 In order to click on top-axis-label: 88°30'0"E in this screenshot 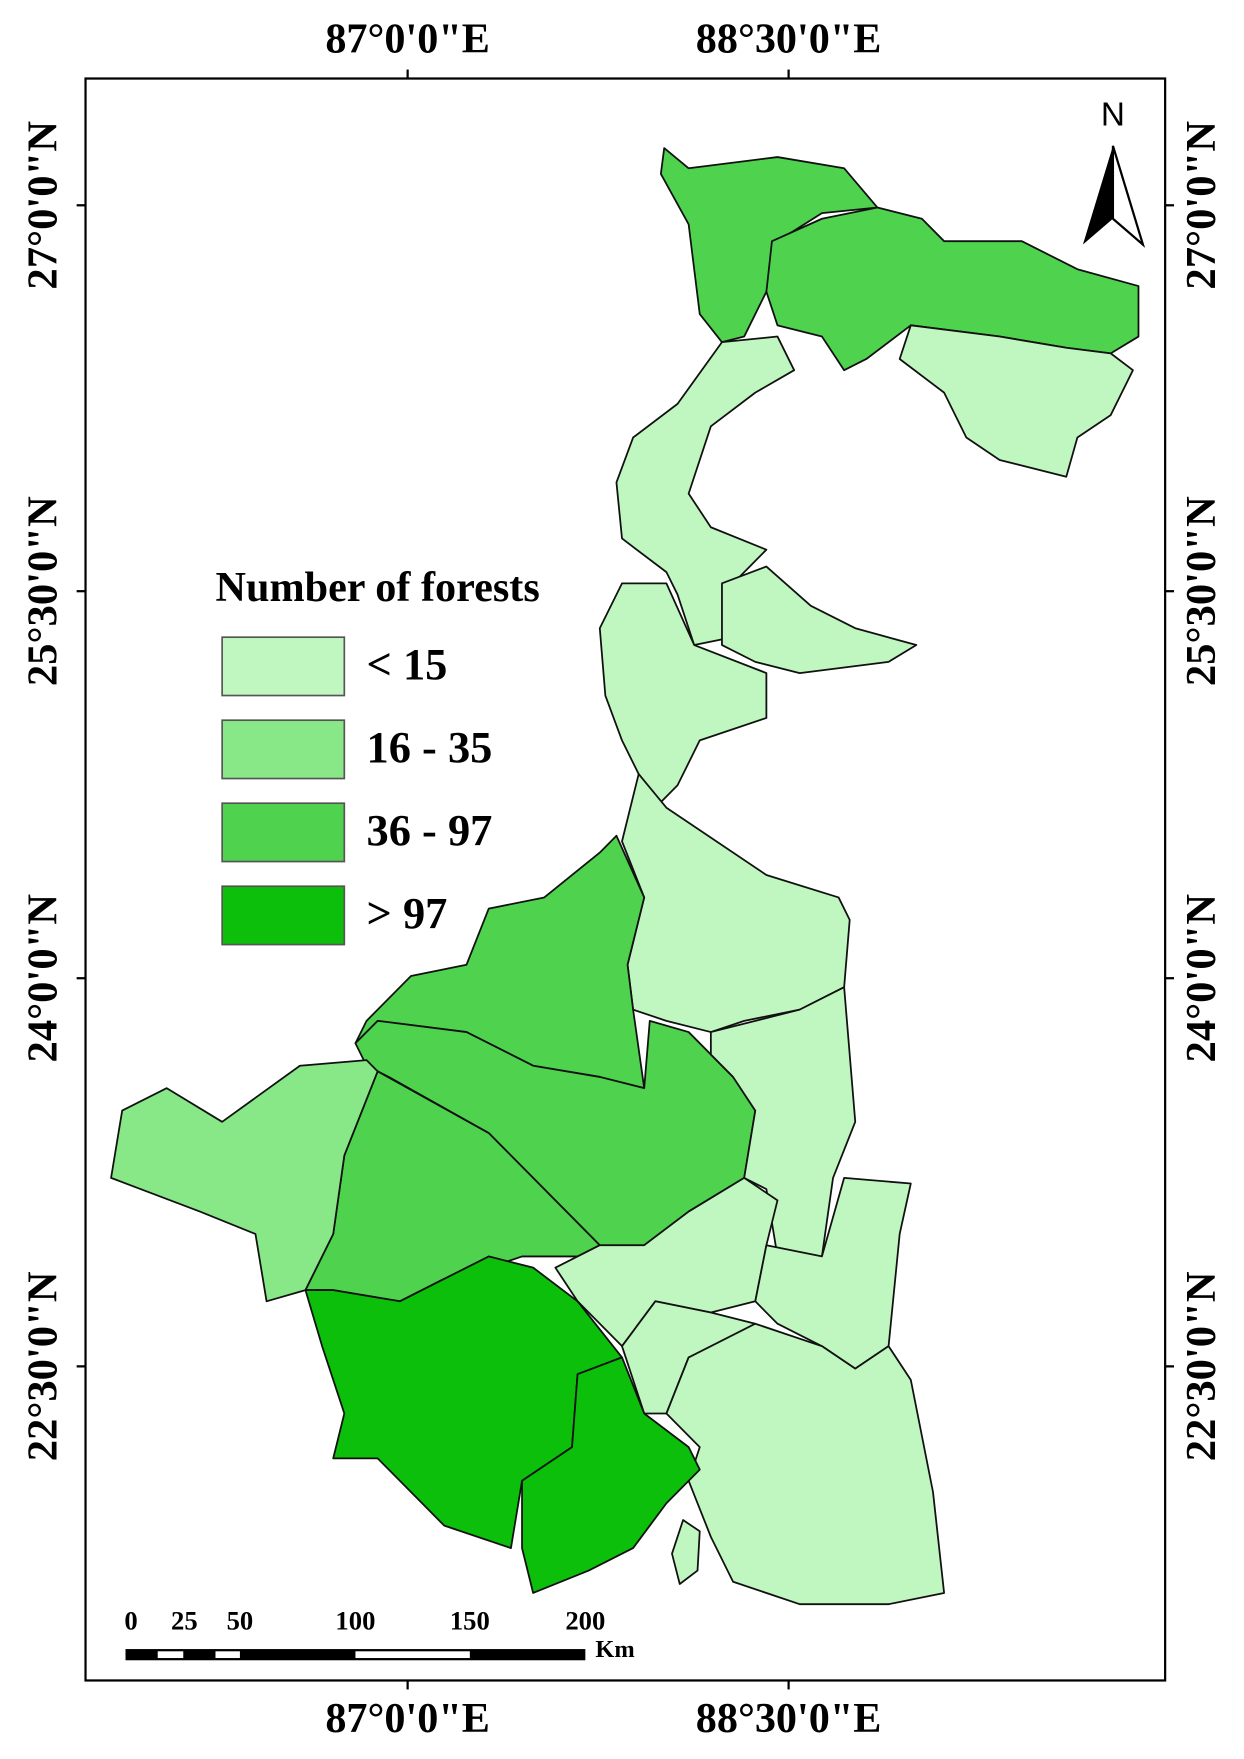, I will do `click(789, 38)`.